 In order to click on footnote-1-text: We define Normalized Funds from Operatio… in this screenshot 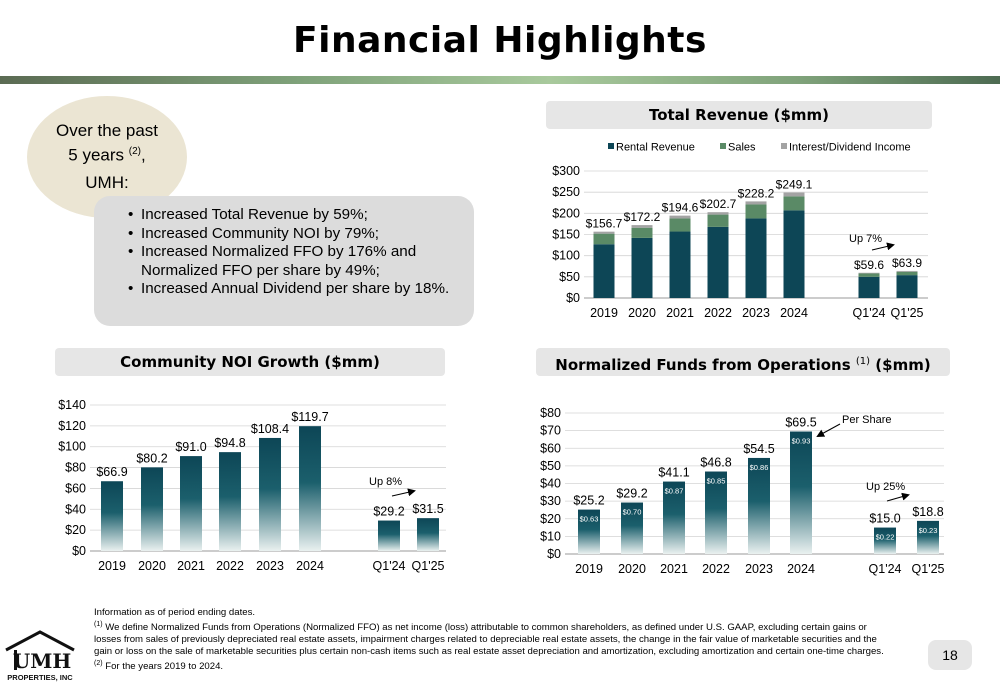, I will do `click(489, 640)`.